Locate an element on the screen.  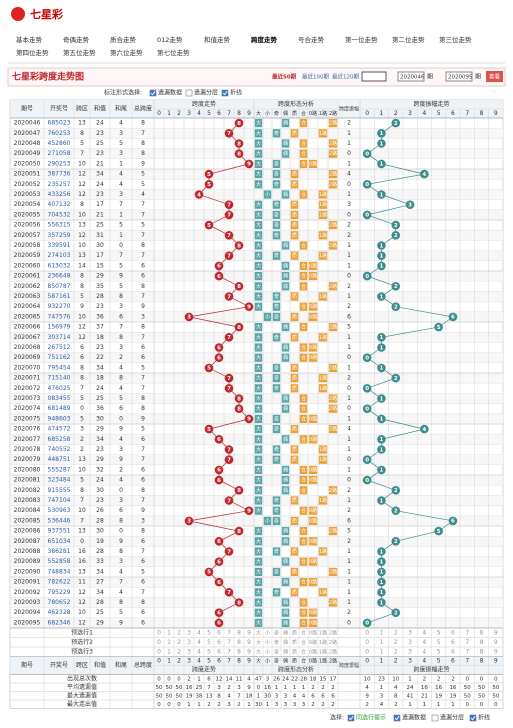
preselect-form: 0路 is located at coordinates (313, 632).